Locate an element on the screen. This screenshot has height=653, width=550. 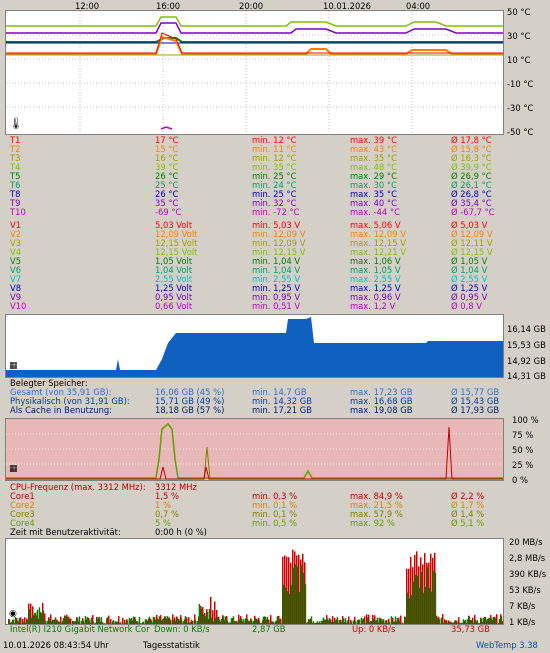
mem-tick: 14,92 GB is located at coordinates (526, 361).